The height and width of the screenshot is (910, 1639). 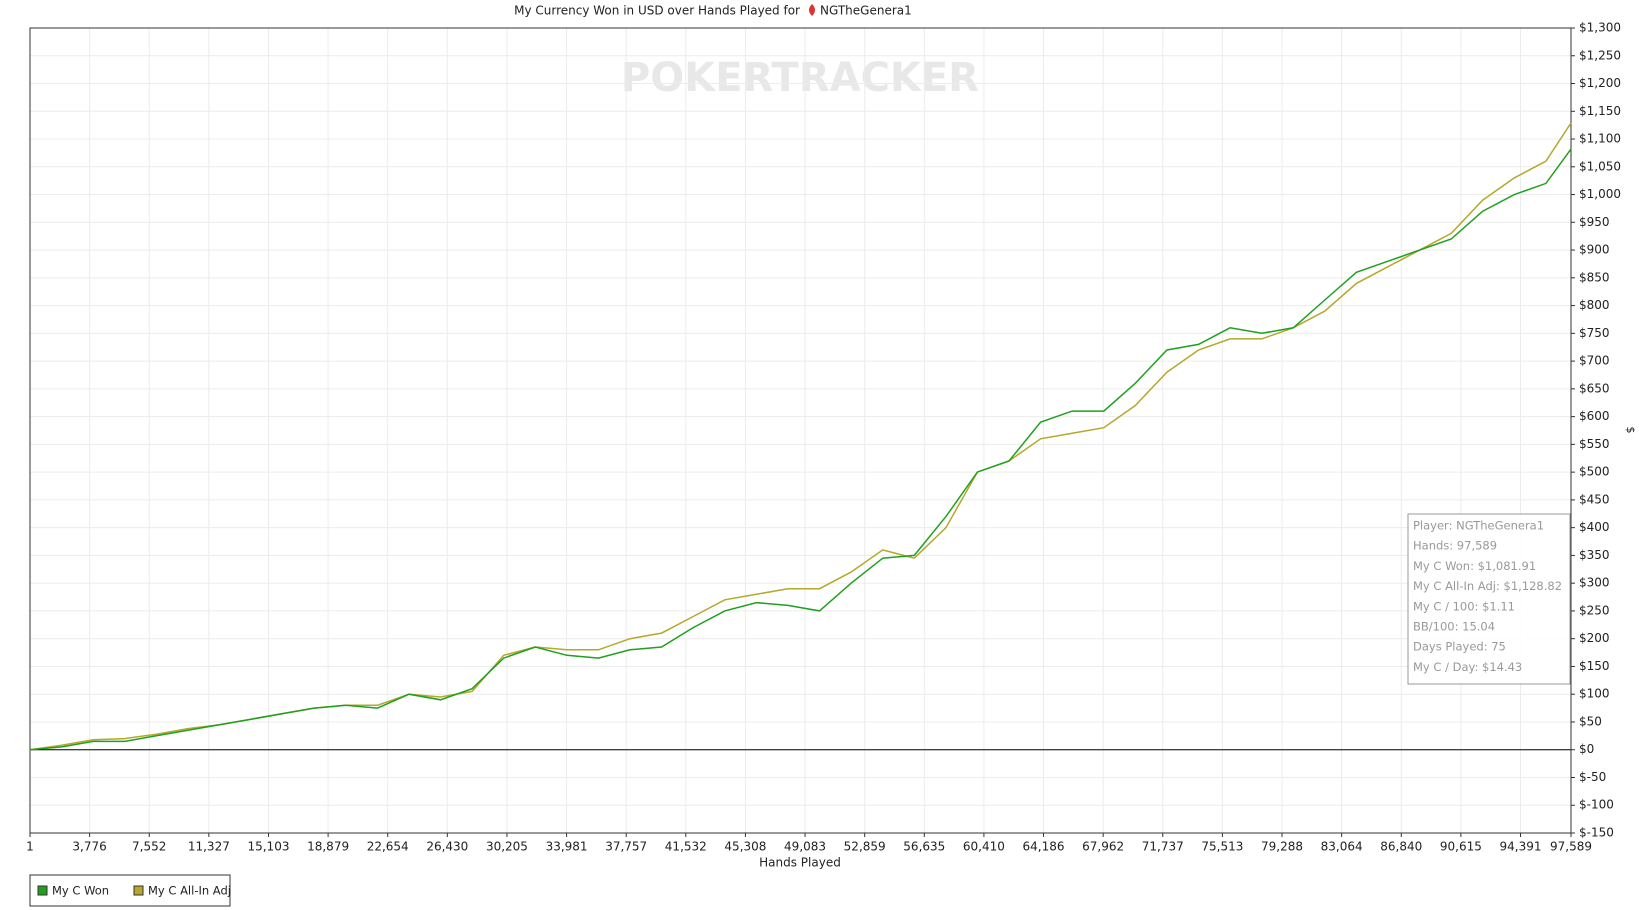 What do you see at coordinates (1459, 647) in the screenshot?
I see `tooltip-line: Days Played: 75` at bounding box center [1459, 647].